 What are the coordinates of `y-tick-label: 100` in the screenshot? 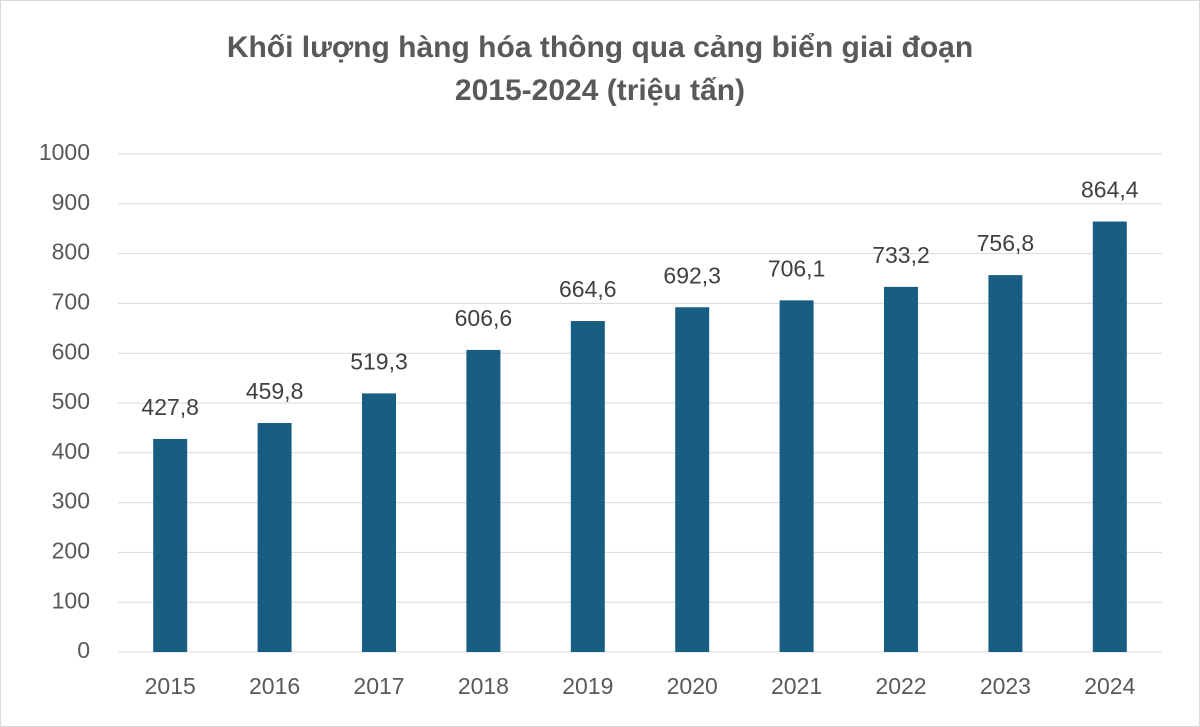 It's located at (71, 600).